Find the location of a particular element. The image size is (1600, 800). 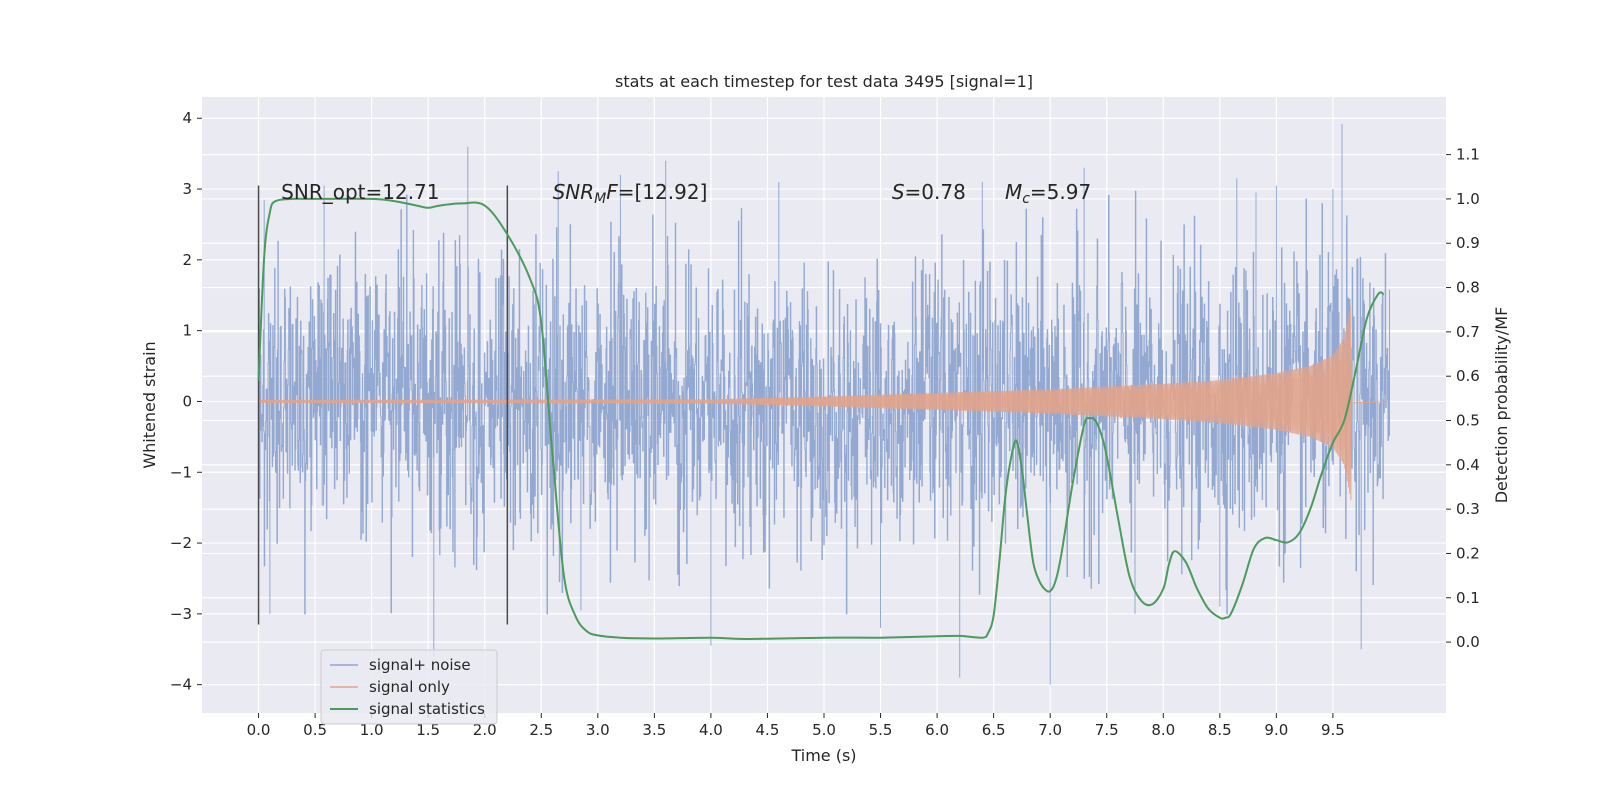

y2-tick-label: 0.1 is located at coordinates (1468, 598).